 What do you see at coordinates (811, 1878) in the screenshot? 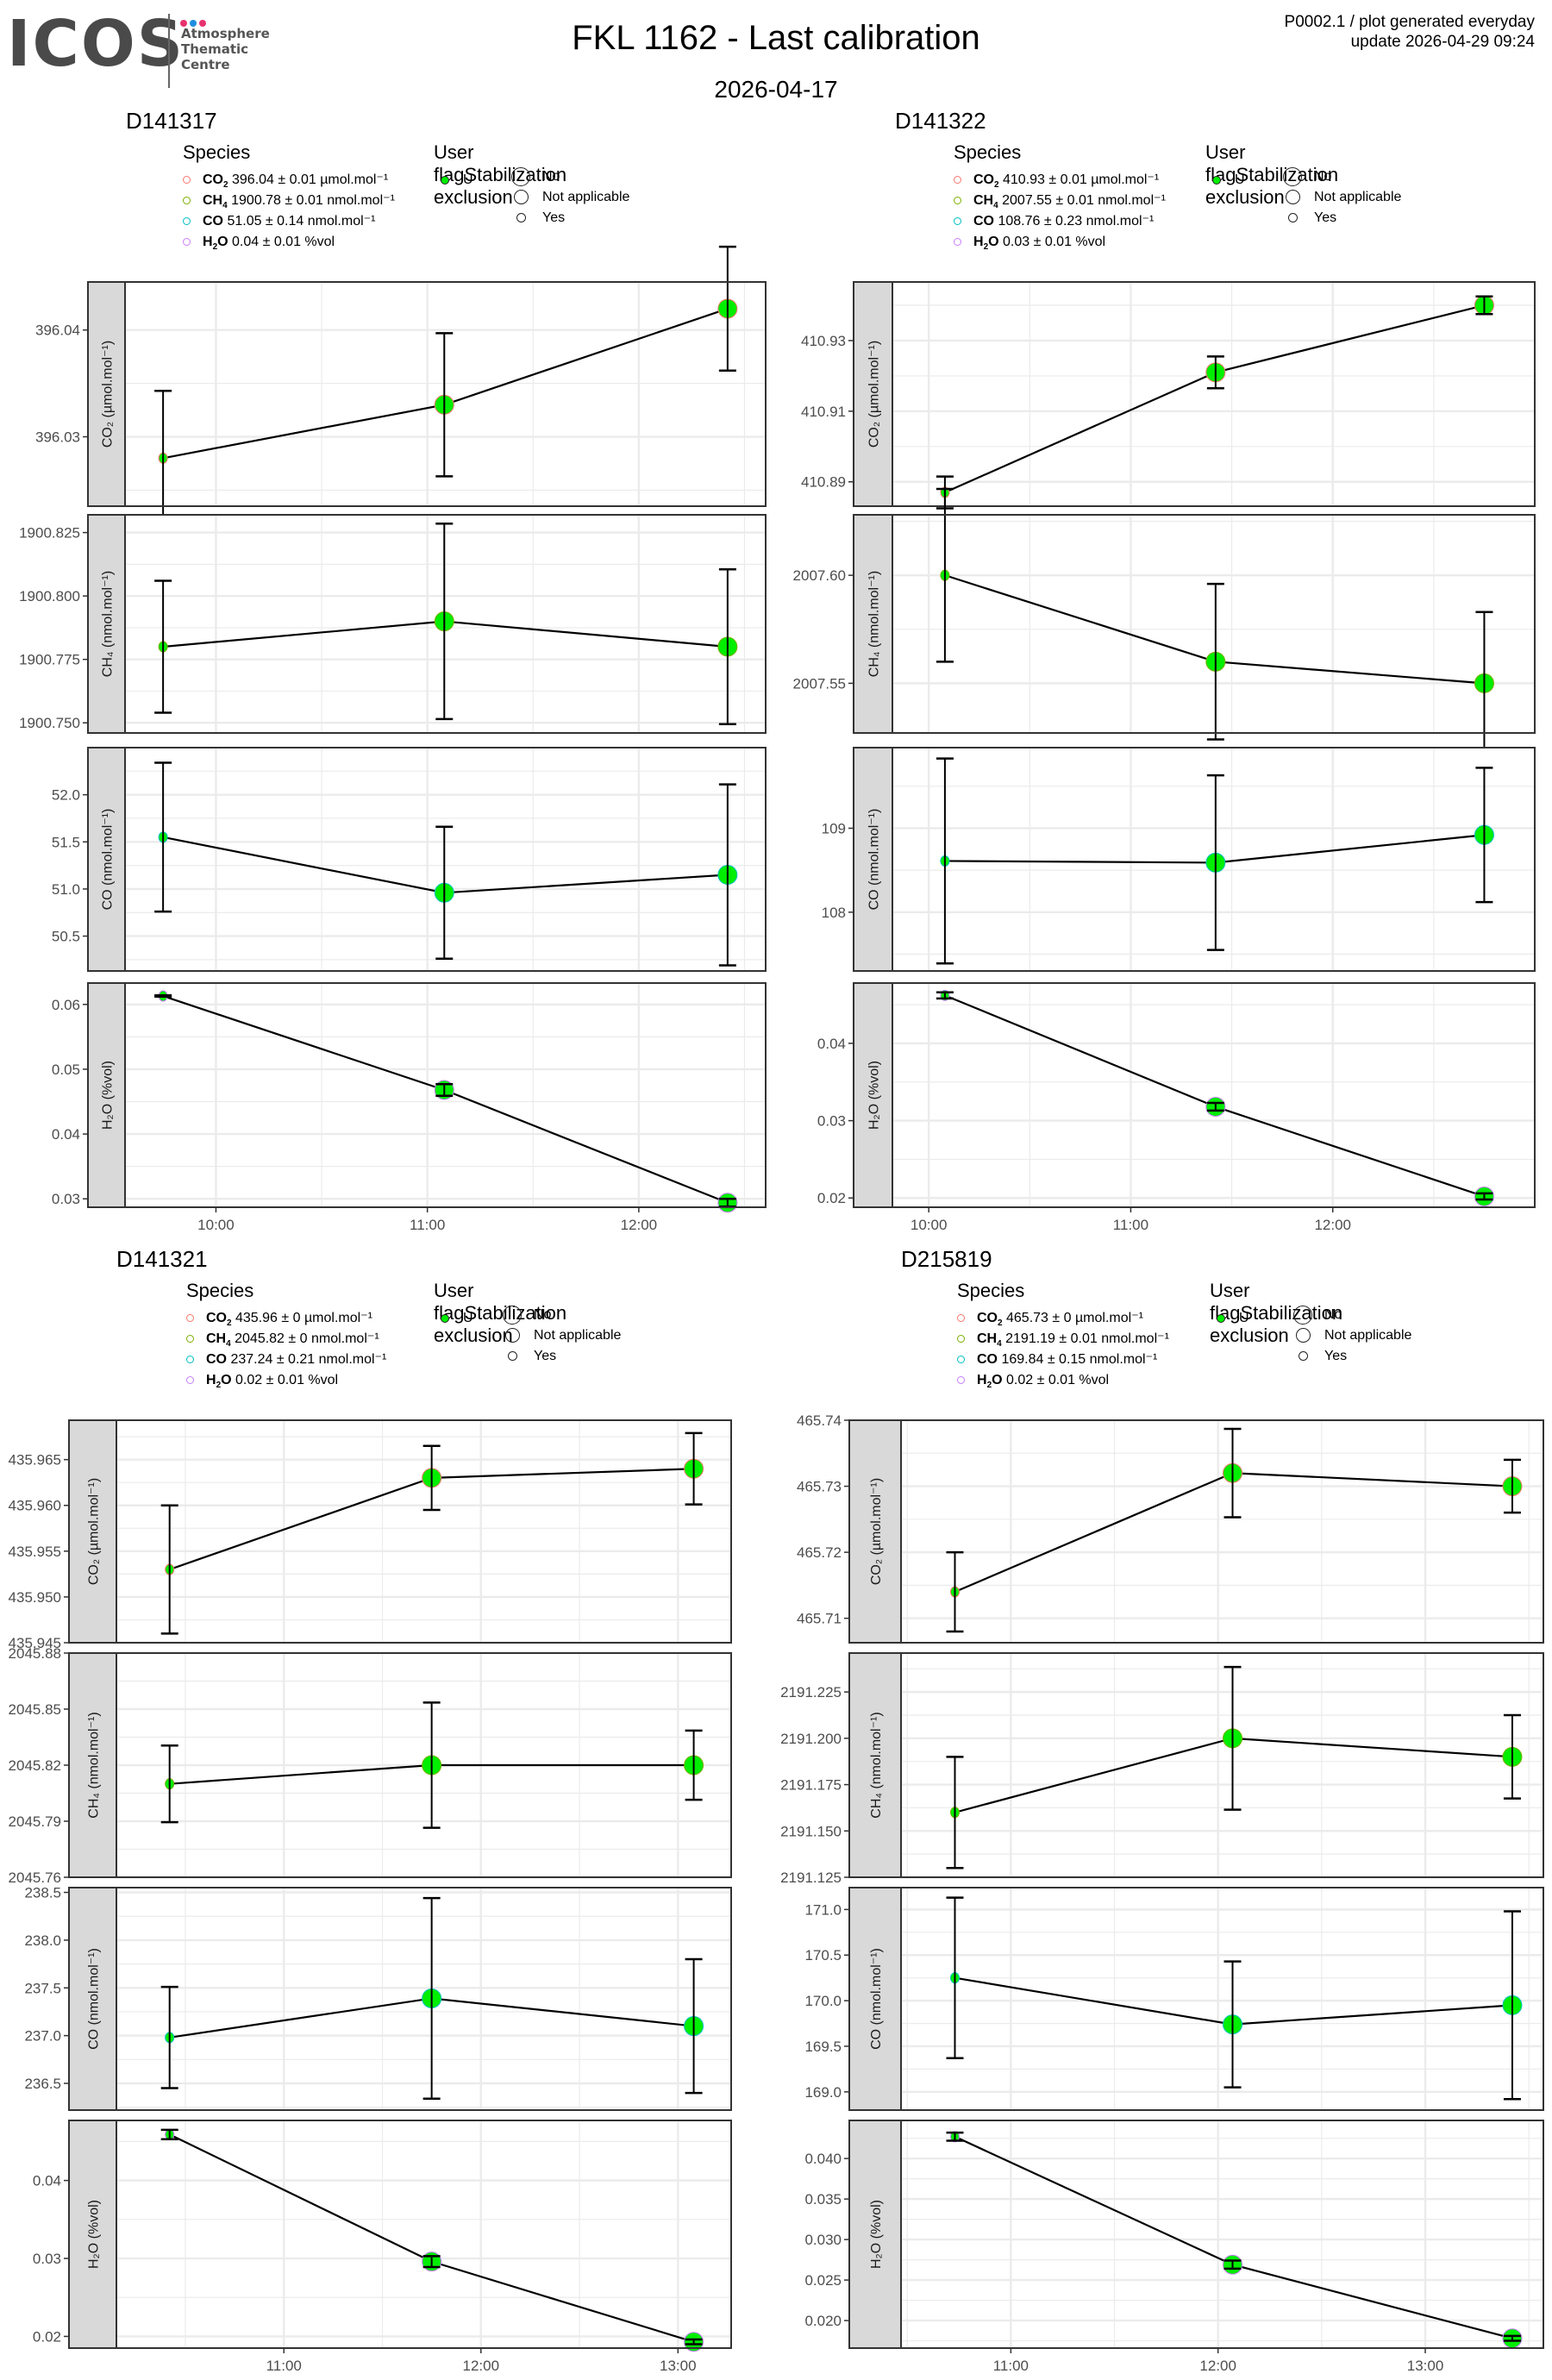
I see `y-tick-label: 2191.125` at bounding box center [811, 1878].